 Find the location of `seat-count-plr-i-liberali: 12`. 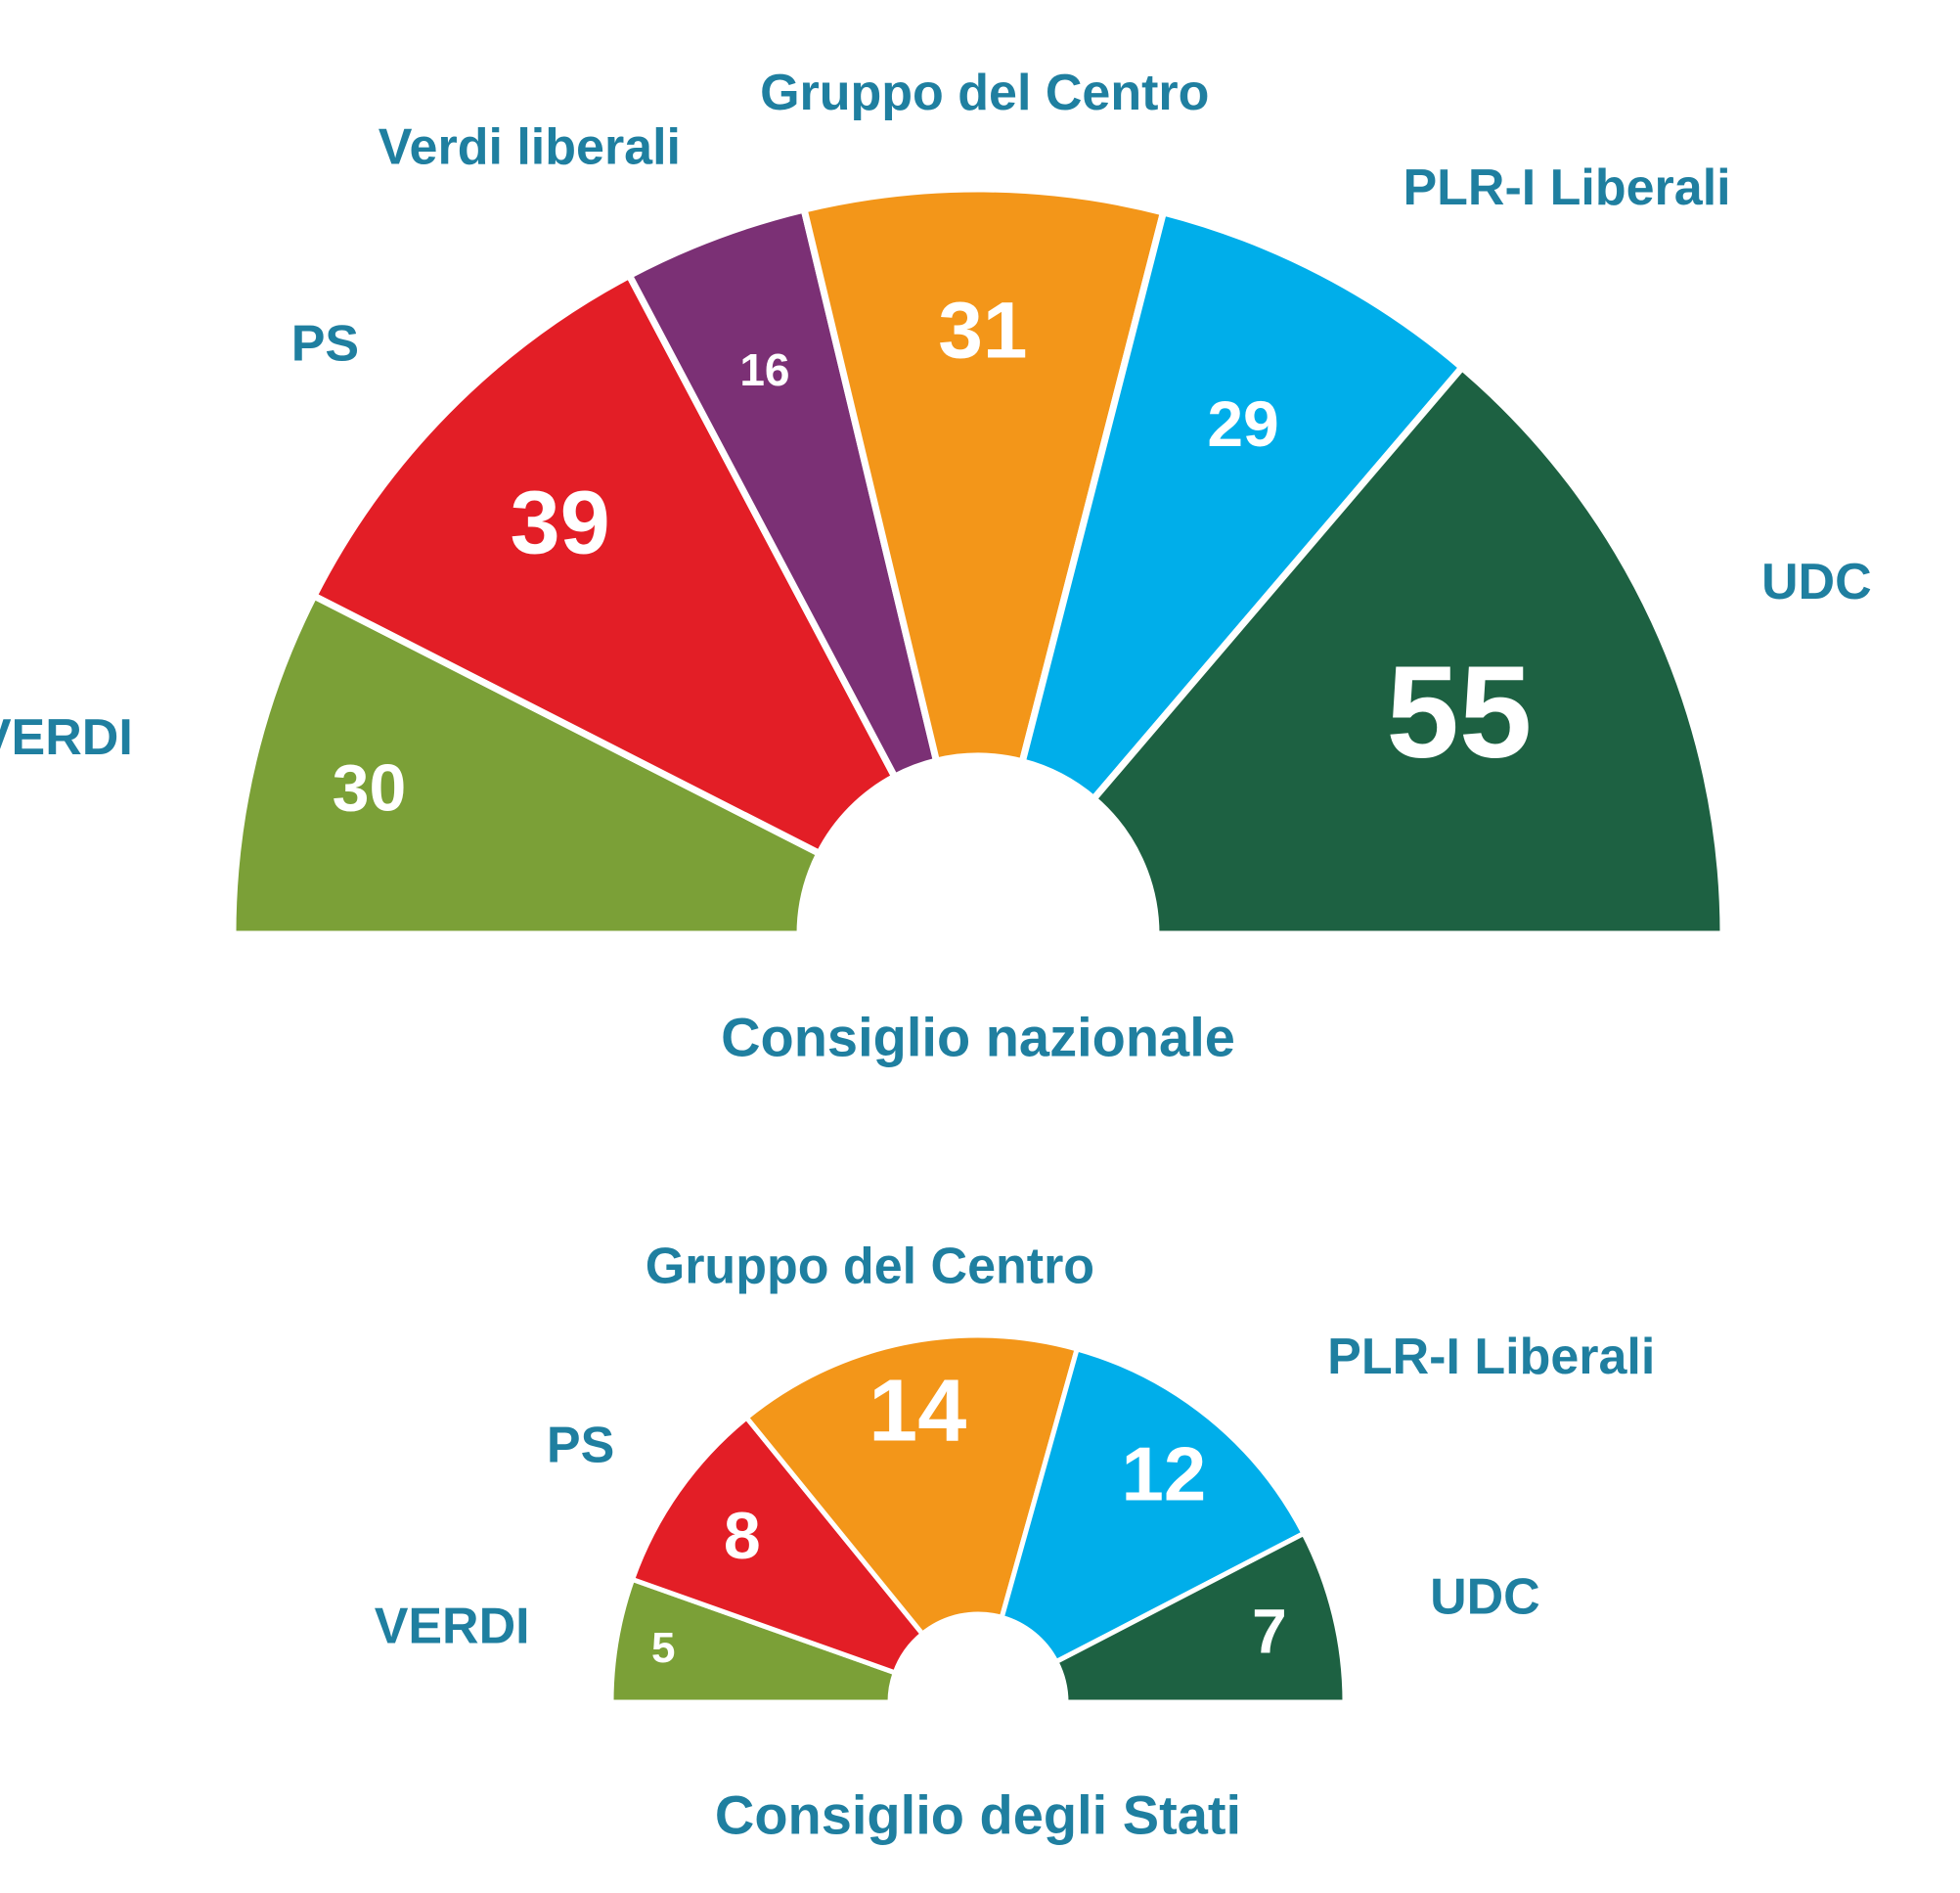

seat-count-plr-i-liberali: 12 is located at coordinates (1164, 1474).